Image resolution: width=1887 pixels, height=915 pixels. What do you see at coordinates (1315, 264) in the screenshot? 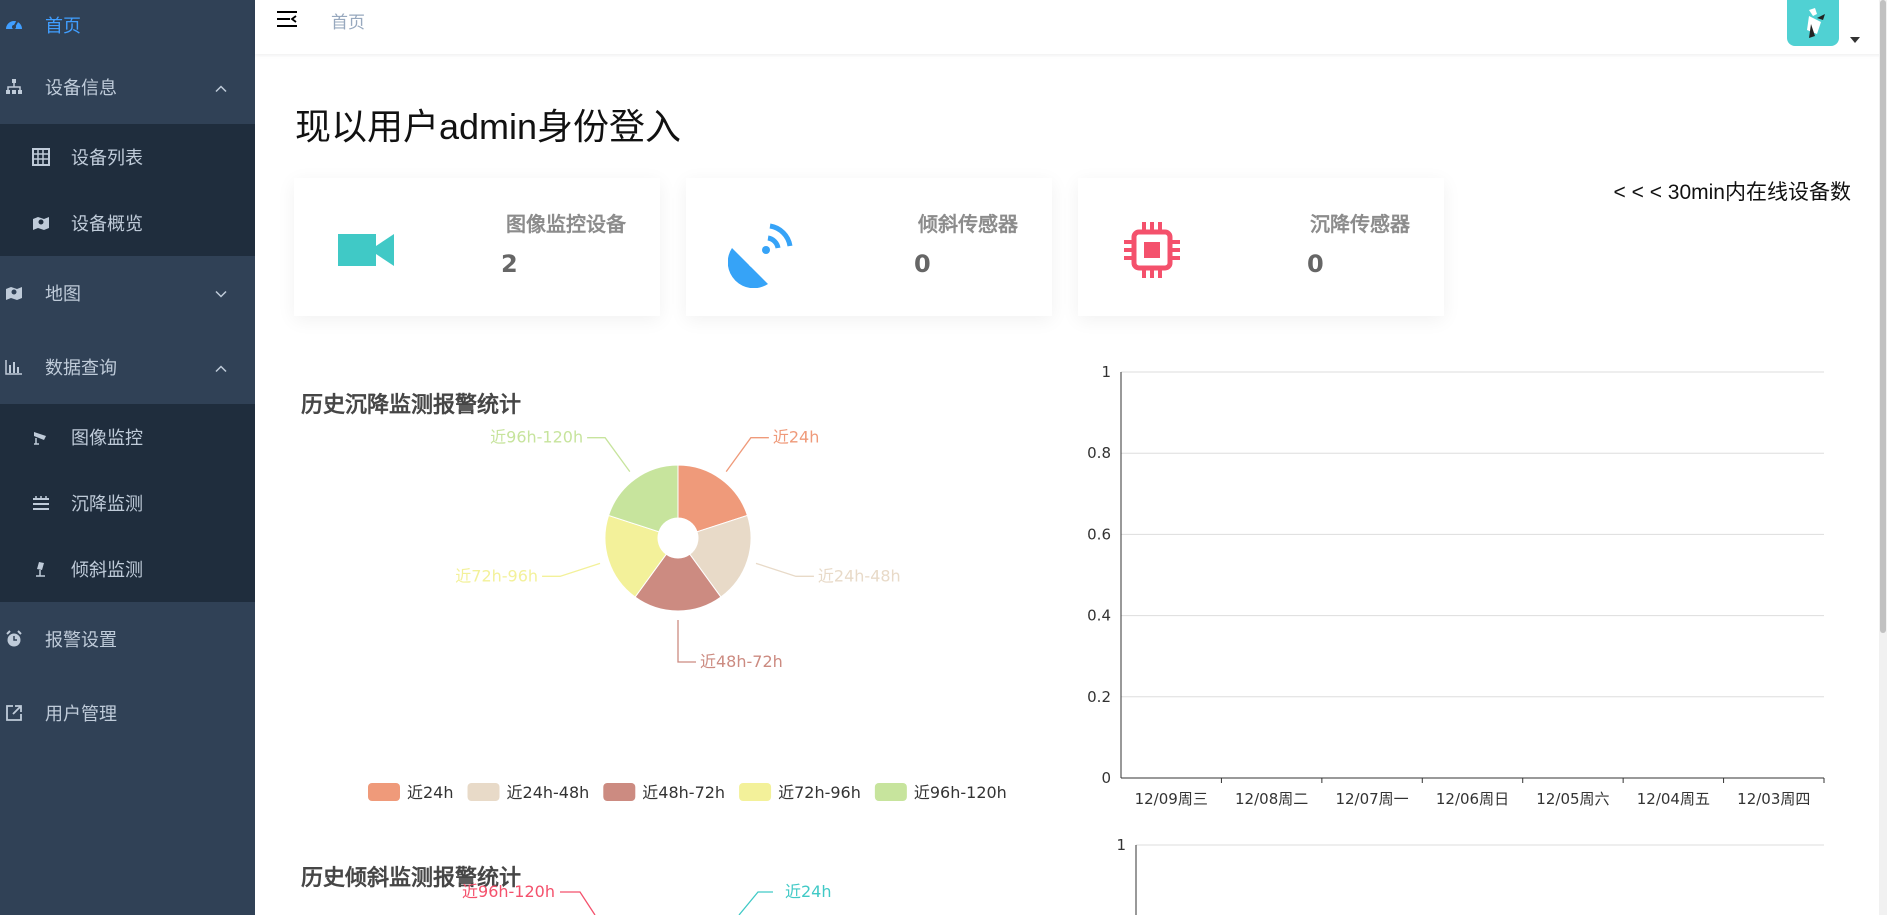
I see `card-value: 0` at bounding box center [1315, 264].